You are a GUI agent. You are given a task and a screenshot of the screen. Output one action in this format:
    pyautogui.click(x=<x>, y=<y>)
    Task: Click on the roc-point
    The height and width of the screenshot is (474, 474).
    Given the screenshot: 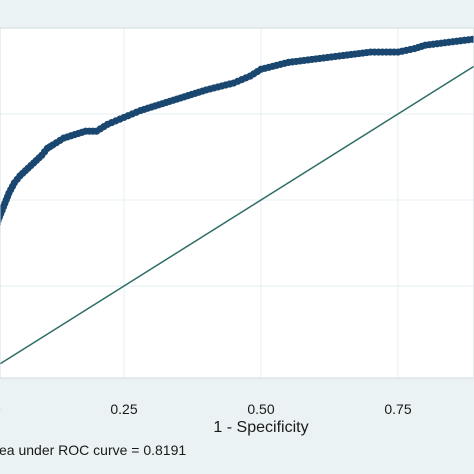 What is the action you would take?
    pyautogui.click(x=471, y=39)
    